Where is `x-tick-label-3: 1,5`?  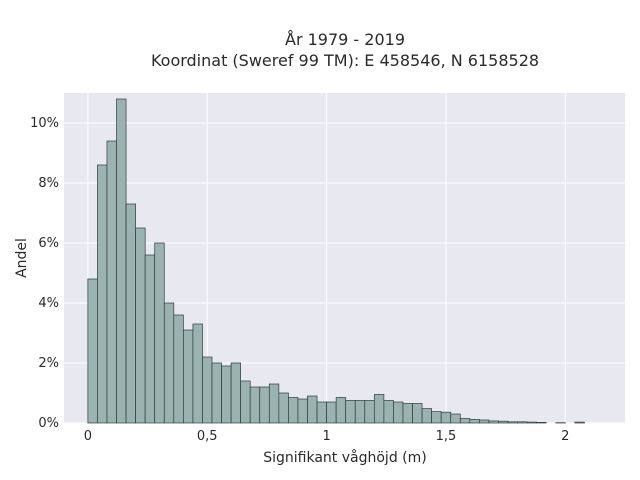
x-tick-label-3: 1,5 is located at coordinates (446, 436).